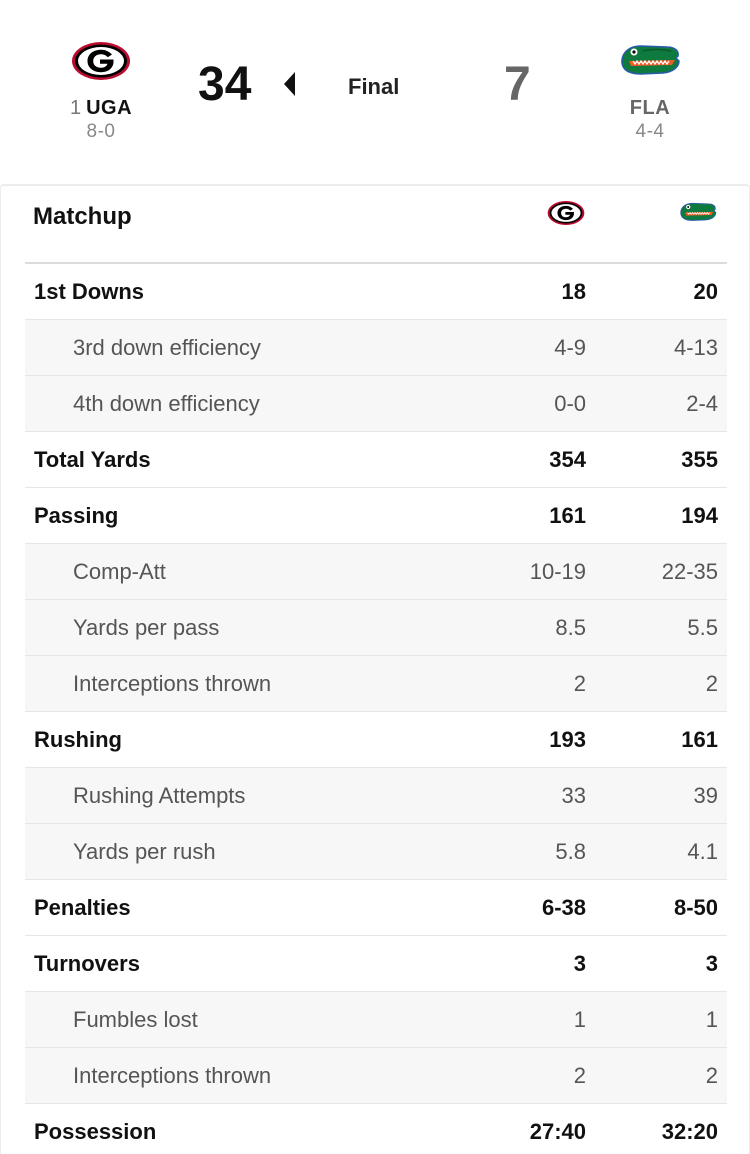 This screenshot has width=750, height=1154. What do you see at coordinates (695, 907) in the screenshot?
I see `stat-away-value: 8-50` at bounding box center [695, 907].